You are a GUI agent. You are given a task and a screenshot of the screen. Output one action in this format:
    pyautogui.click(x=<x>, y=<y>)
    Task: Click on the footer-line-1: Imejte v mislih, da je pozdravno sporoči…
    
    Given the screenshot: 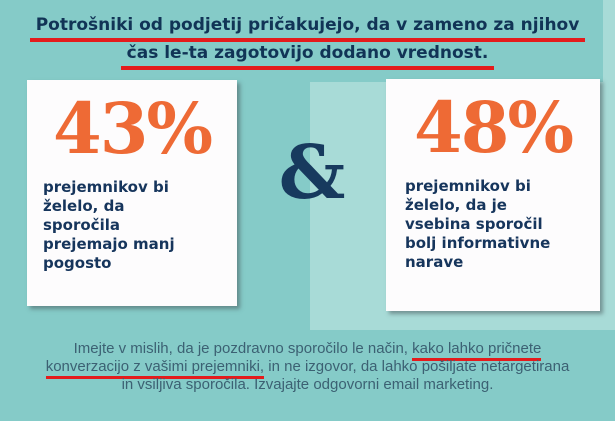 What is the action you would take?
    pyautogui.click(x=307, y=350)
    